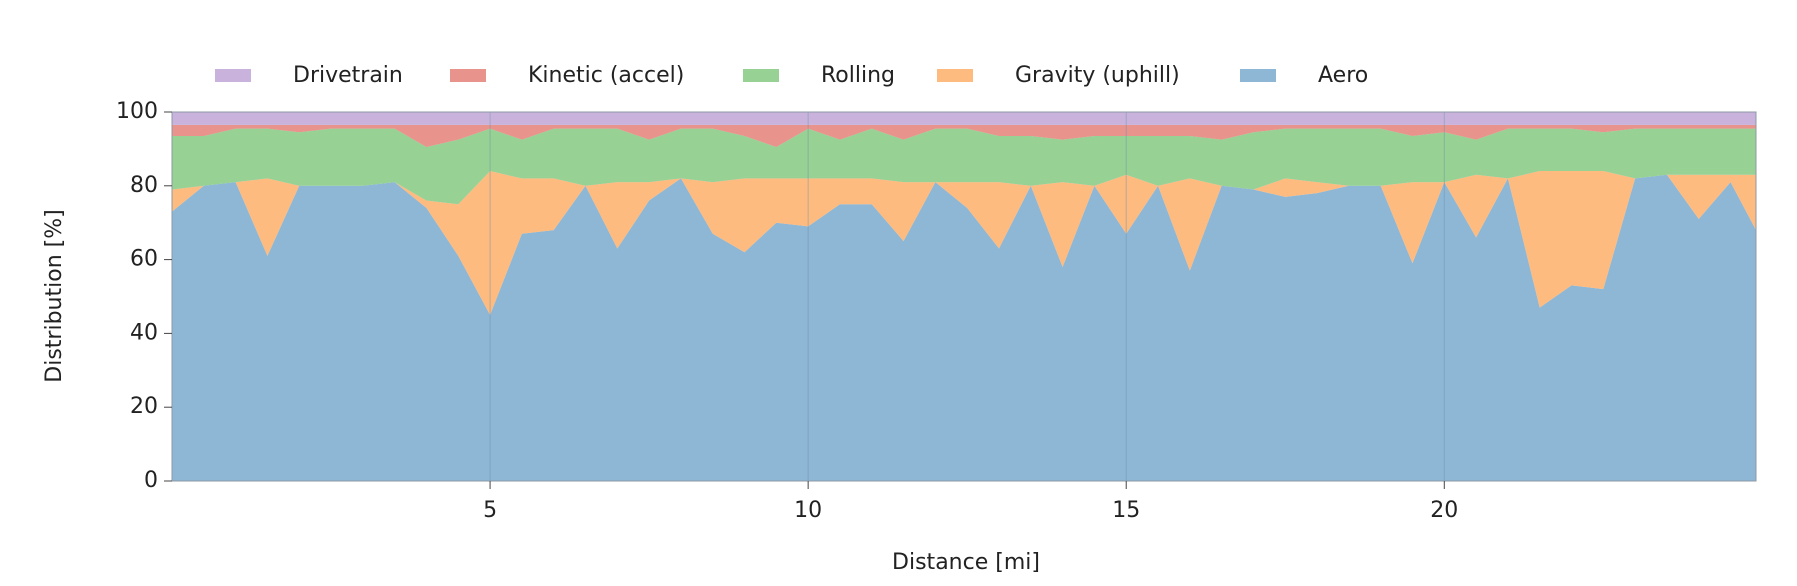 The image size is (1797, 586). I want to click on legend-label: Aero, so click(1343, 75).